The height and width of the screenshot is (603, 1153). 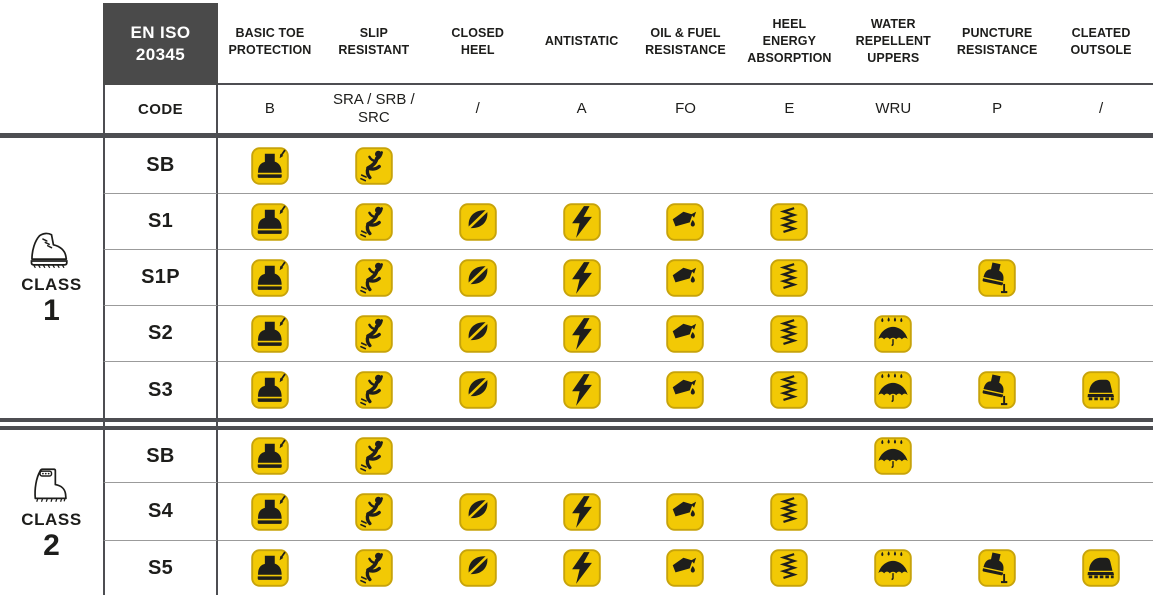 I want to click on cell-class1-sb-heel-energy-absorption, so click(x=789, y=166).